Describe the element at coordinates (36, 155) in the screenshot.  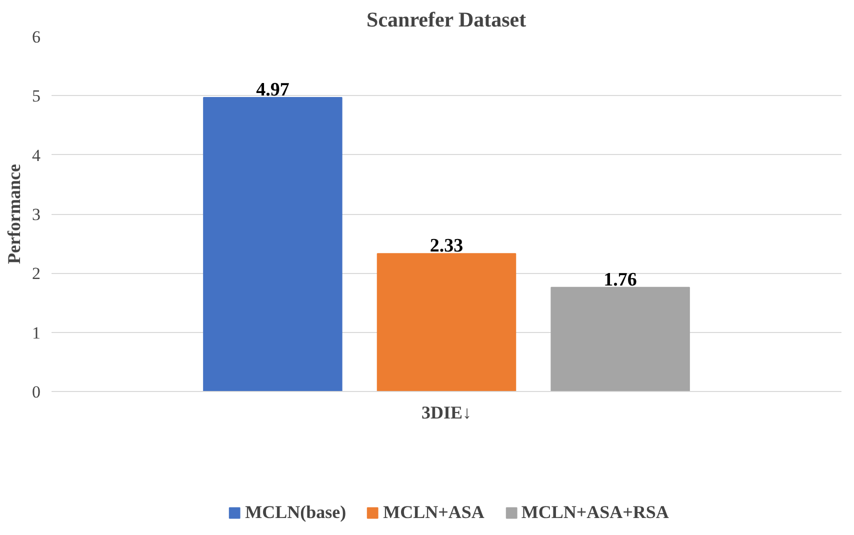
I see `y-tick-label: 4` at that location.